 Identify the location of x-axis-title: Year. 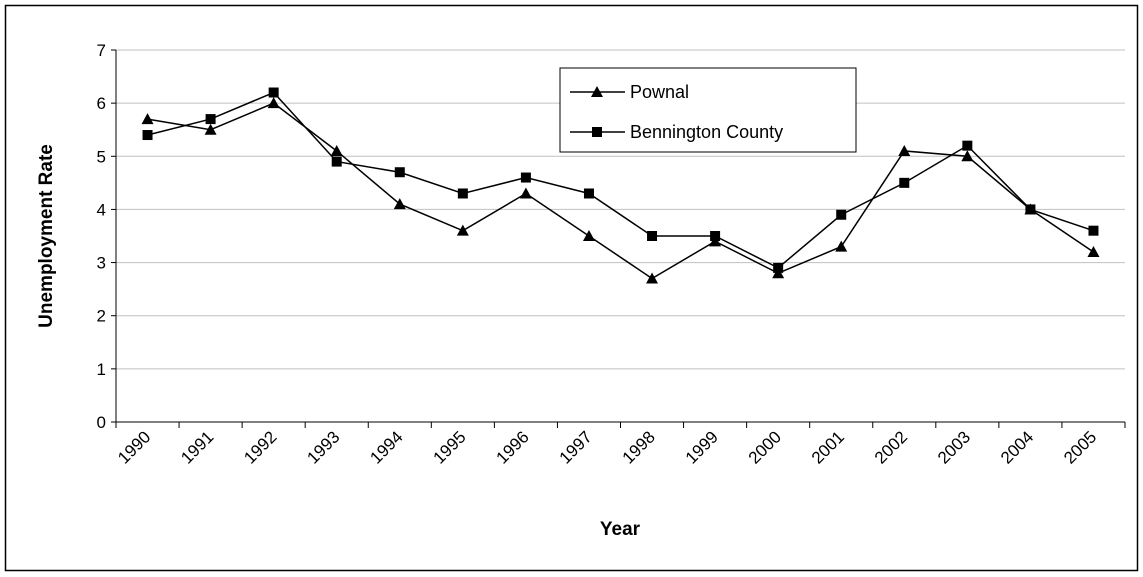
(620, 529).